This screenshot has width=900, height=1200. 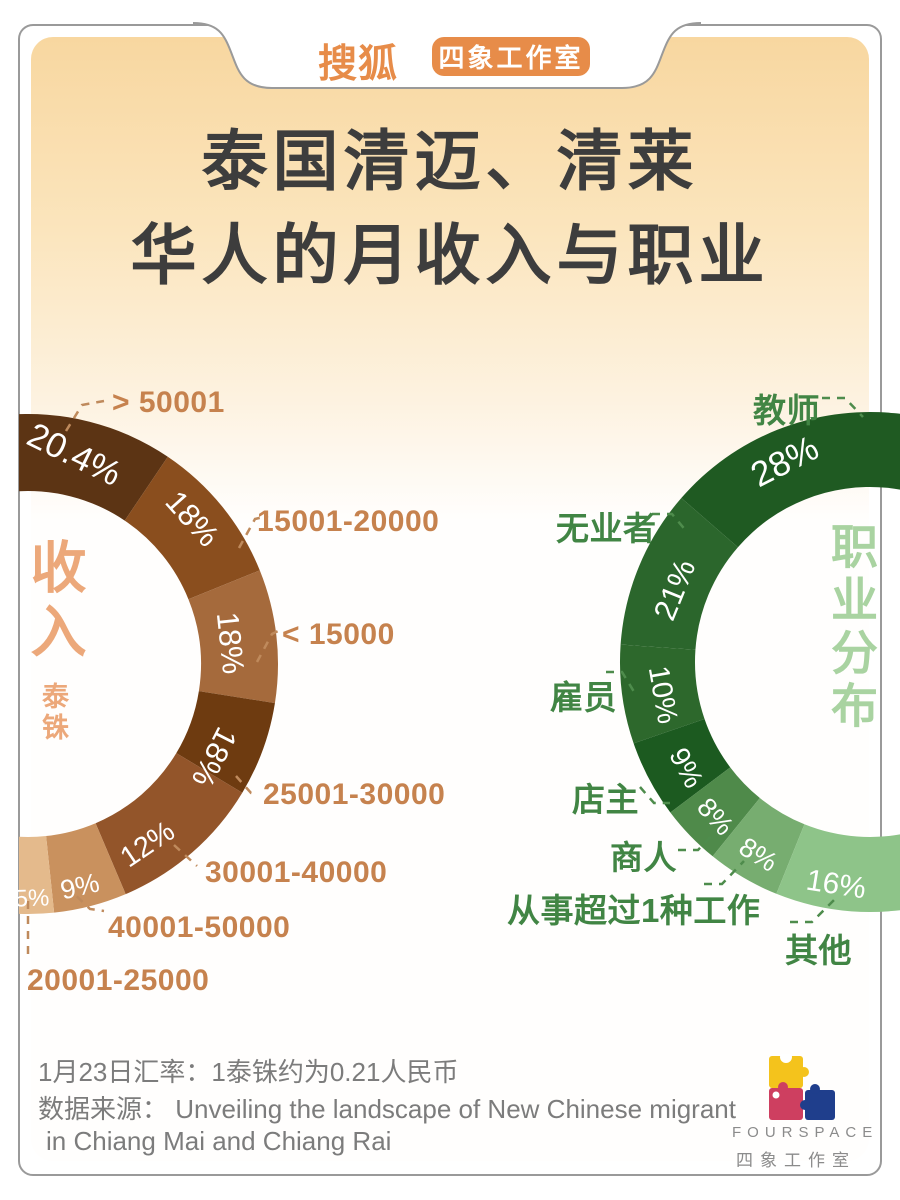 What do you see at coordinates (348, 521) in the screenshot?
I see `segment-callout-label: 15001-20000` at bounding box center [348, 521].